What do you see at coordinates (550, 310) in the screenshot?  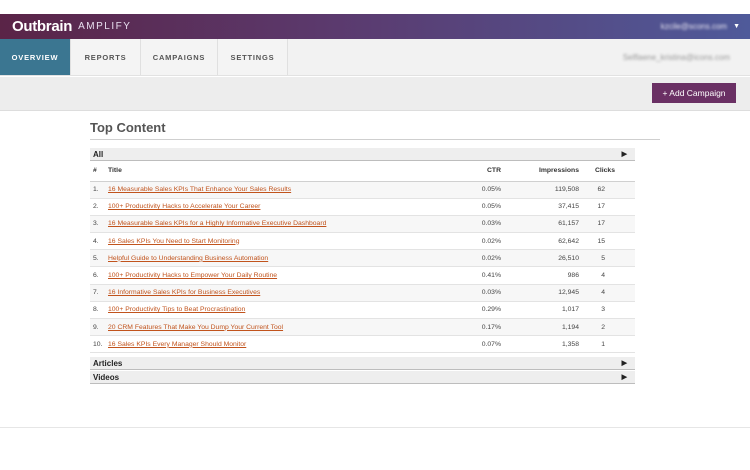 I see `table-cell: 1,017` at bounding box center [550, 310].